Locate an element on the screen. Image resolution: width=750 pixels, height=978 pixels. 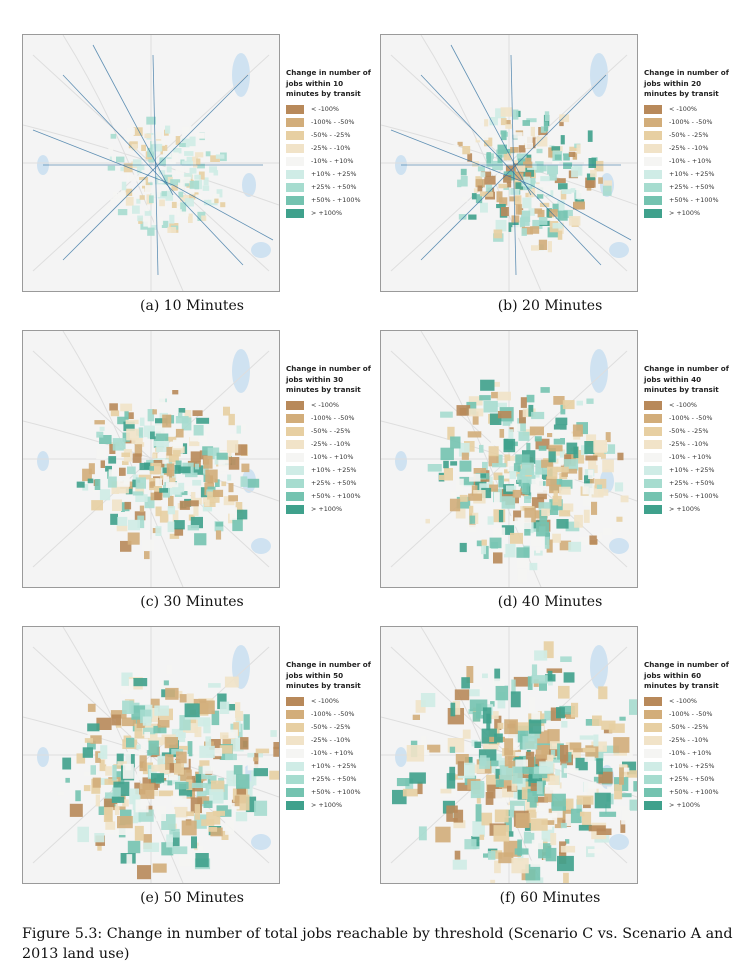
legend-item: -50% - -25% is located at coordinates (332, 135).